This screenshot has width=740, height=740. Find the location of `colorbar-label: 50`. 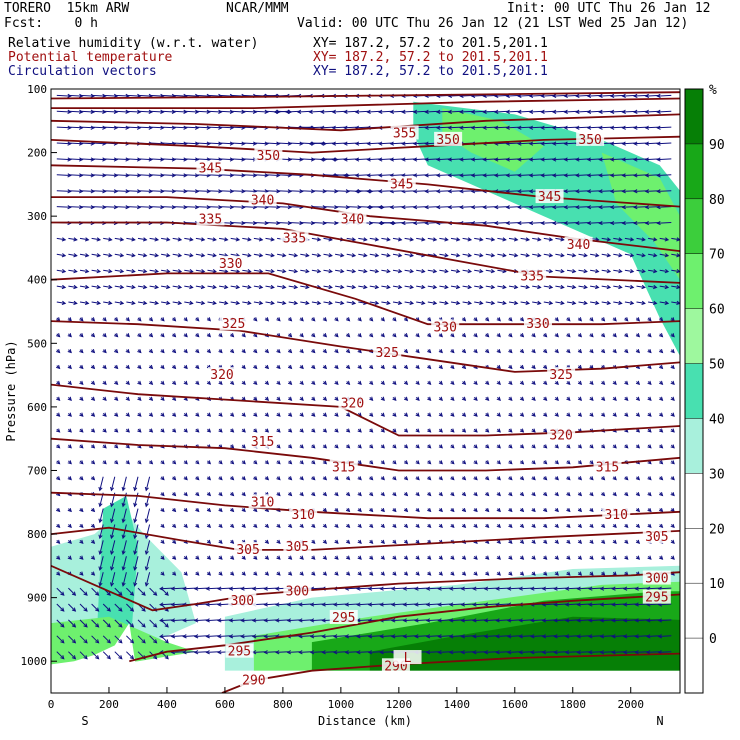

colorbar-label: 50 is located at coordinates (717, 365).